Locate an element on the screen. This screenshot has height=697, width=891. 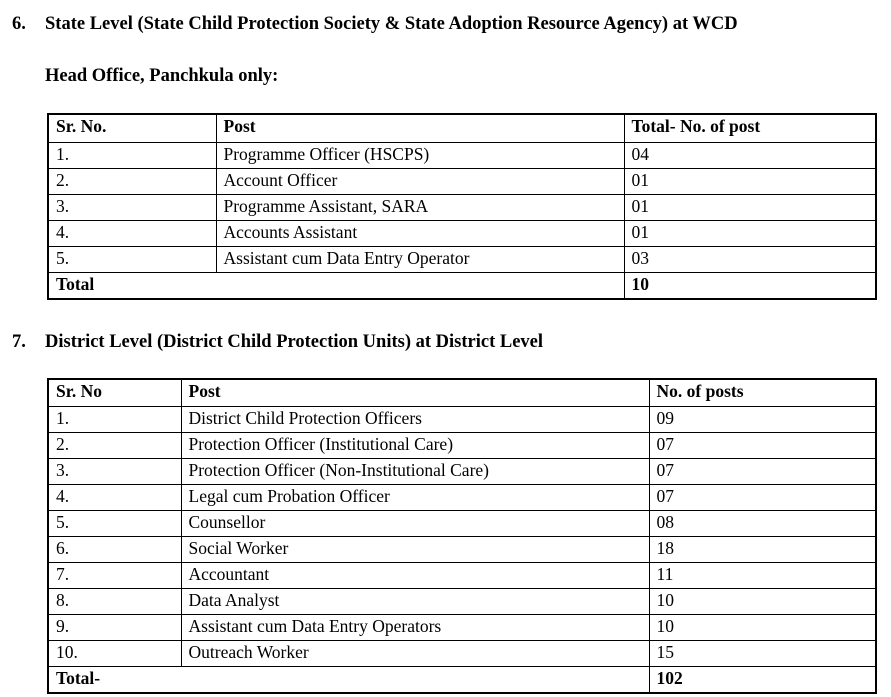
post-cell: Assistant cum Data Entry Operator is located at coordinates (420, 259).